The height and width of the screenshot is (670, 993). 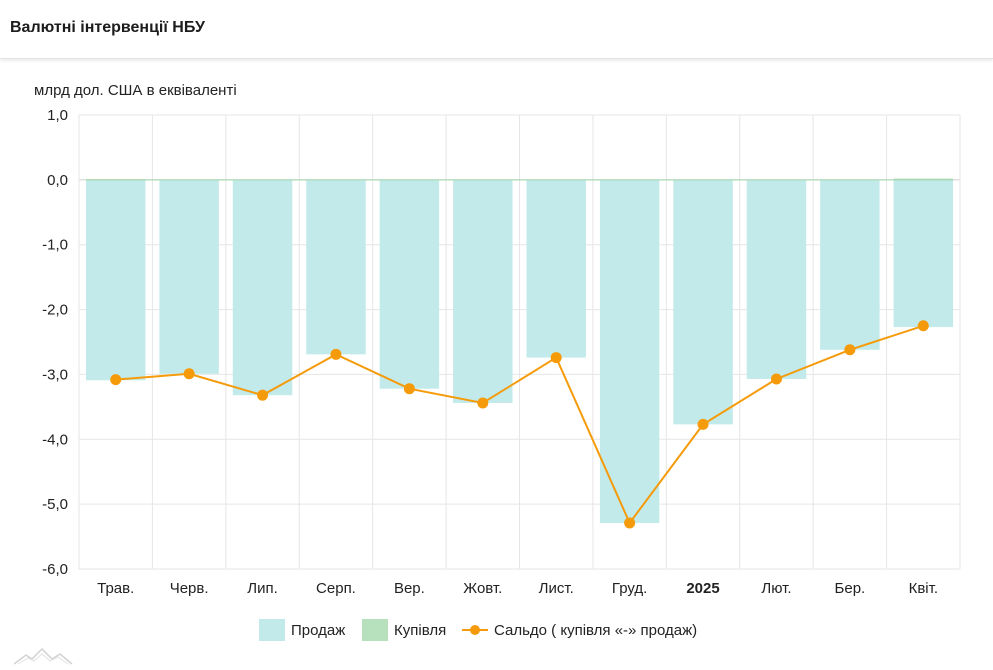 What do you see at coordinates (596, 630) in the screenshot?
I see `legend-label-balance: Сальдо ( купівля «-» продаж)` at bounding box center [596, 630].